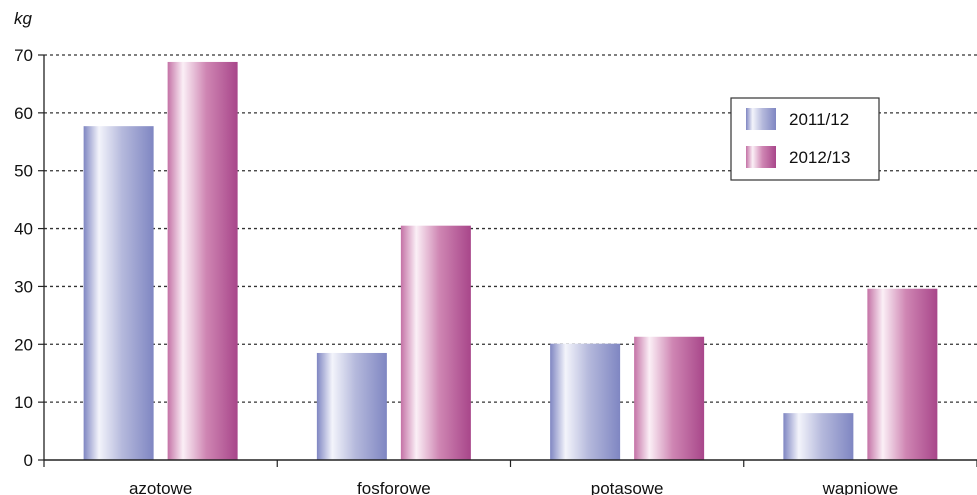 The image size is (977, 495). What do you see at coordinates (394, 487) in the screenshot?
I see `x-tick-label: fosforowe` at bounding box center [394, 487].